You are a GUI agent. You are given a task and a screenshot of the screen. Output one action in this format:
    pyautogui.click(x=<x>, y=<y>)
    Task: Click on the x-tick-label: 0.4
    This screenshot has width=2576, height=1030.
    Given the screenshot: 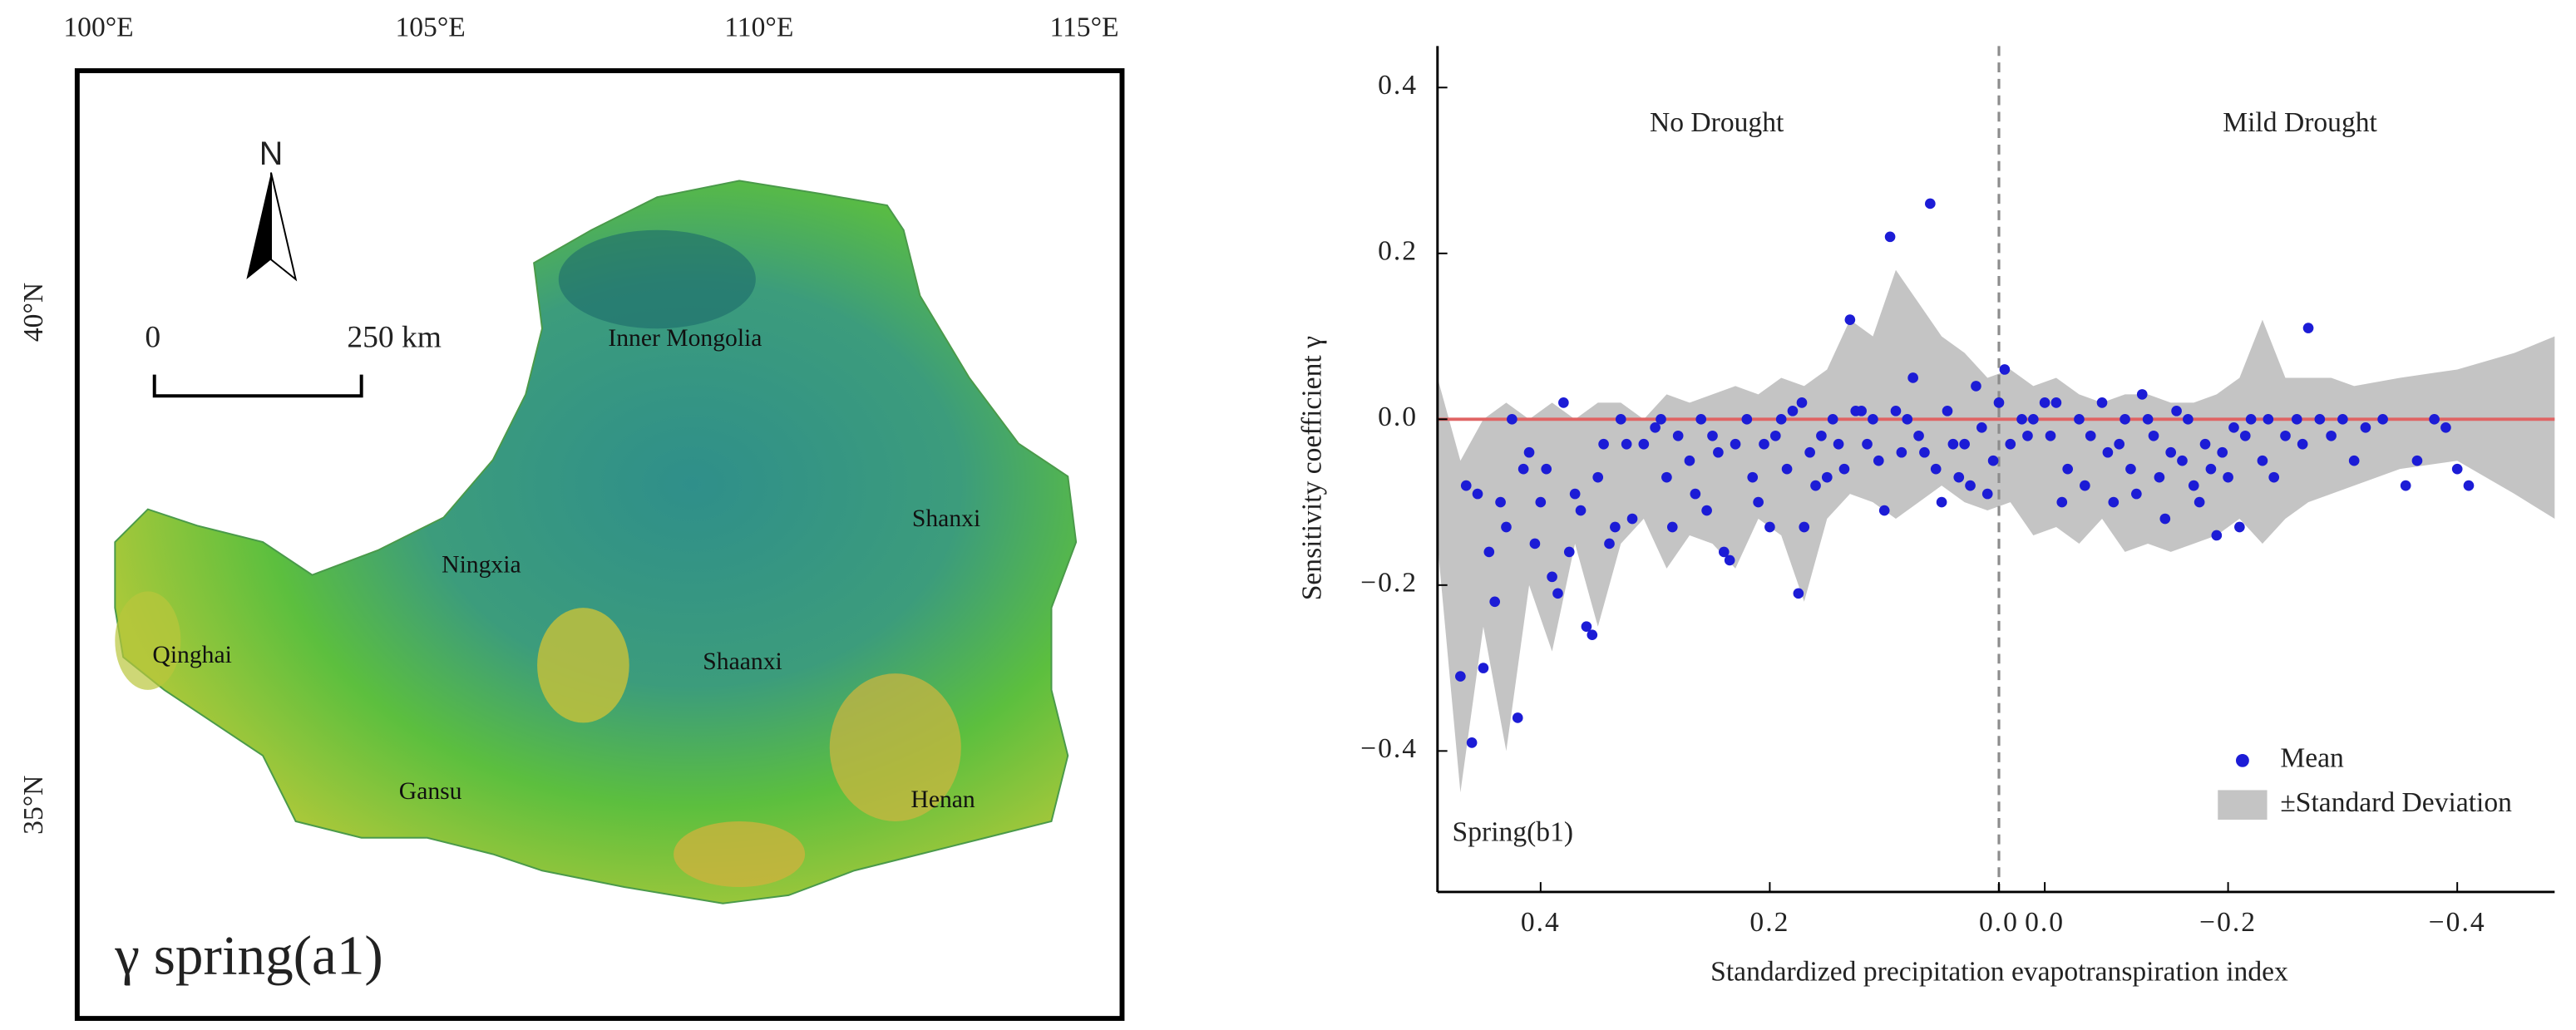 What is the action you would take?
    pyautogui.click(x=1541, y=922)
    